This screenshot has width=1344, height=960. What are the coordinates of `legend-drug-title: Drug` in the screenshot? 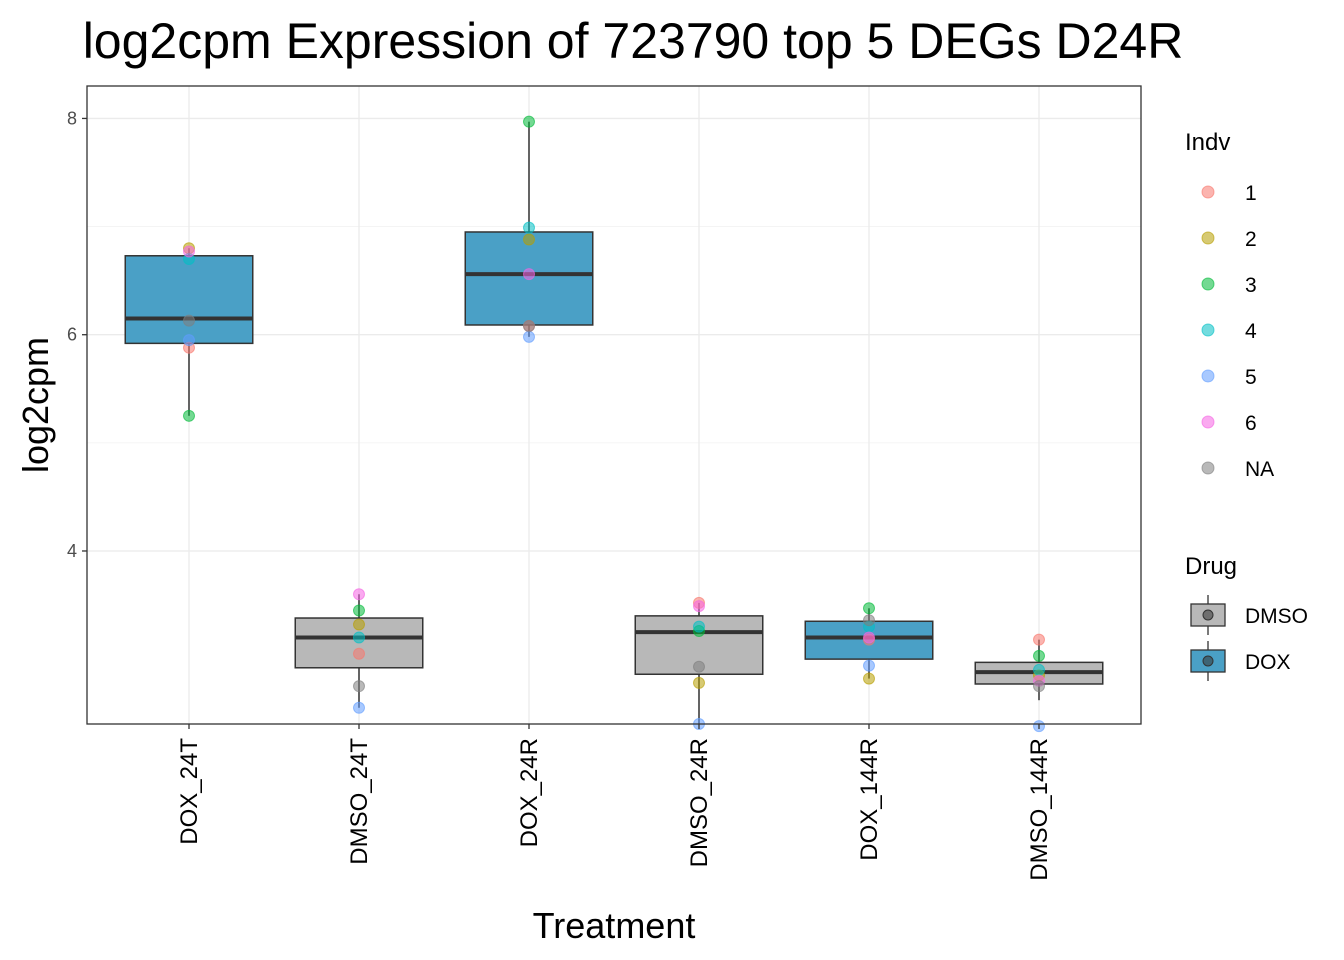 It's located at (1211, 566).